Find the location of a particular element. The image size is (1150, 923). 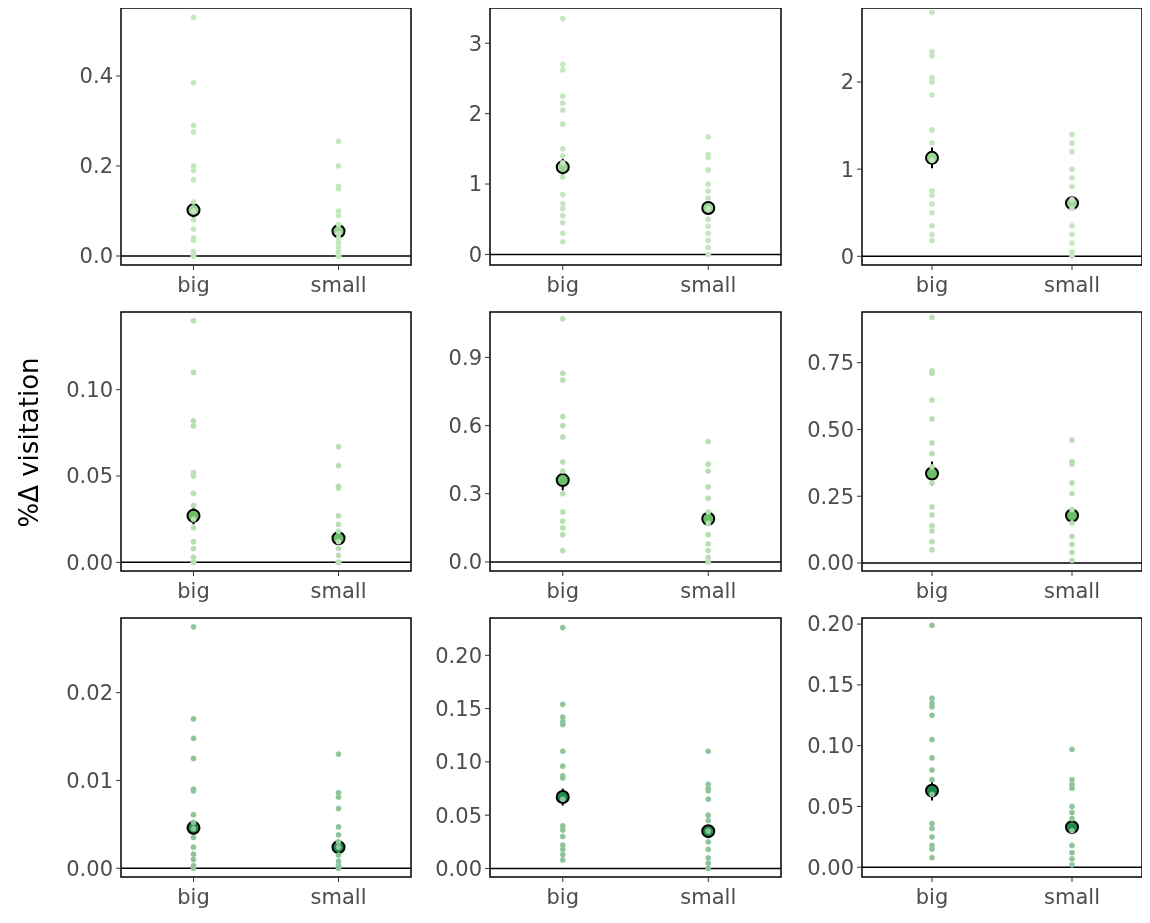

y-tick-label: 0.9 is located at coordinates (465, 357).